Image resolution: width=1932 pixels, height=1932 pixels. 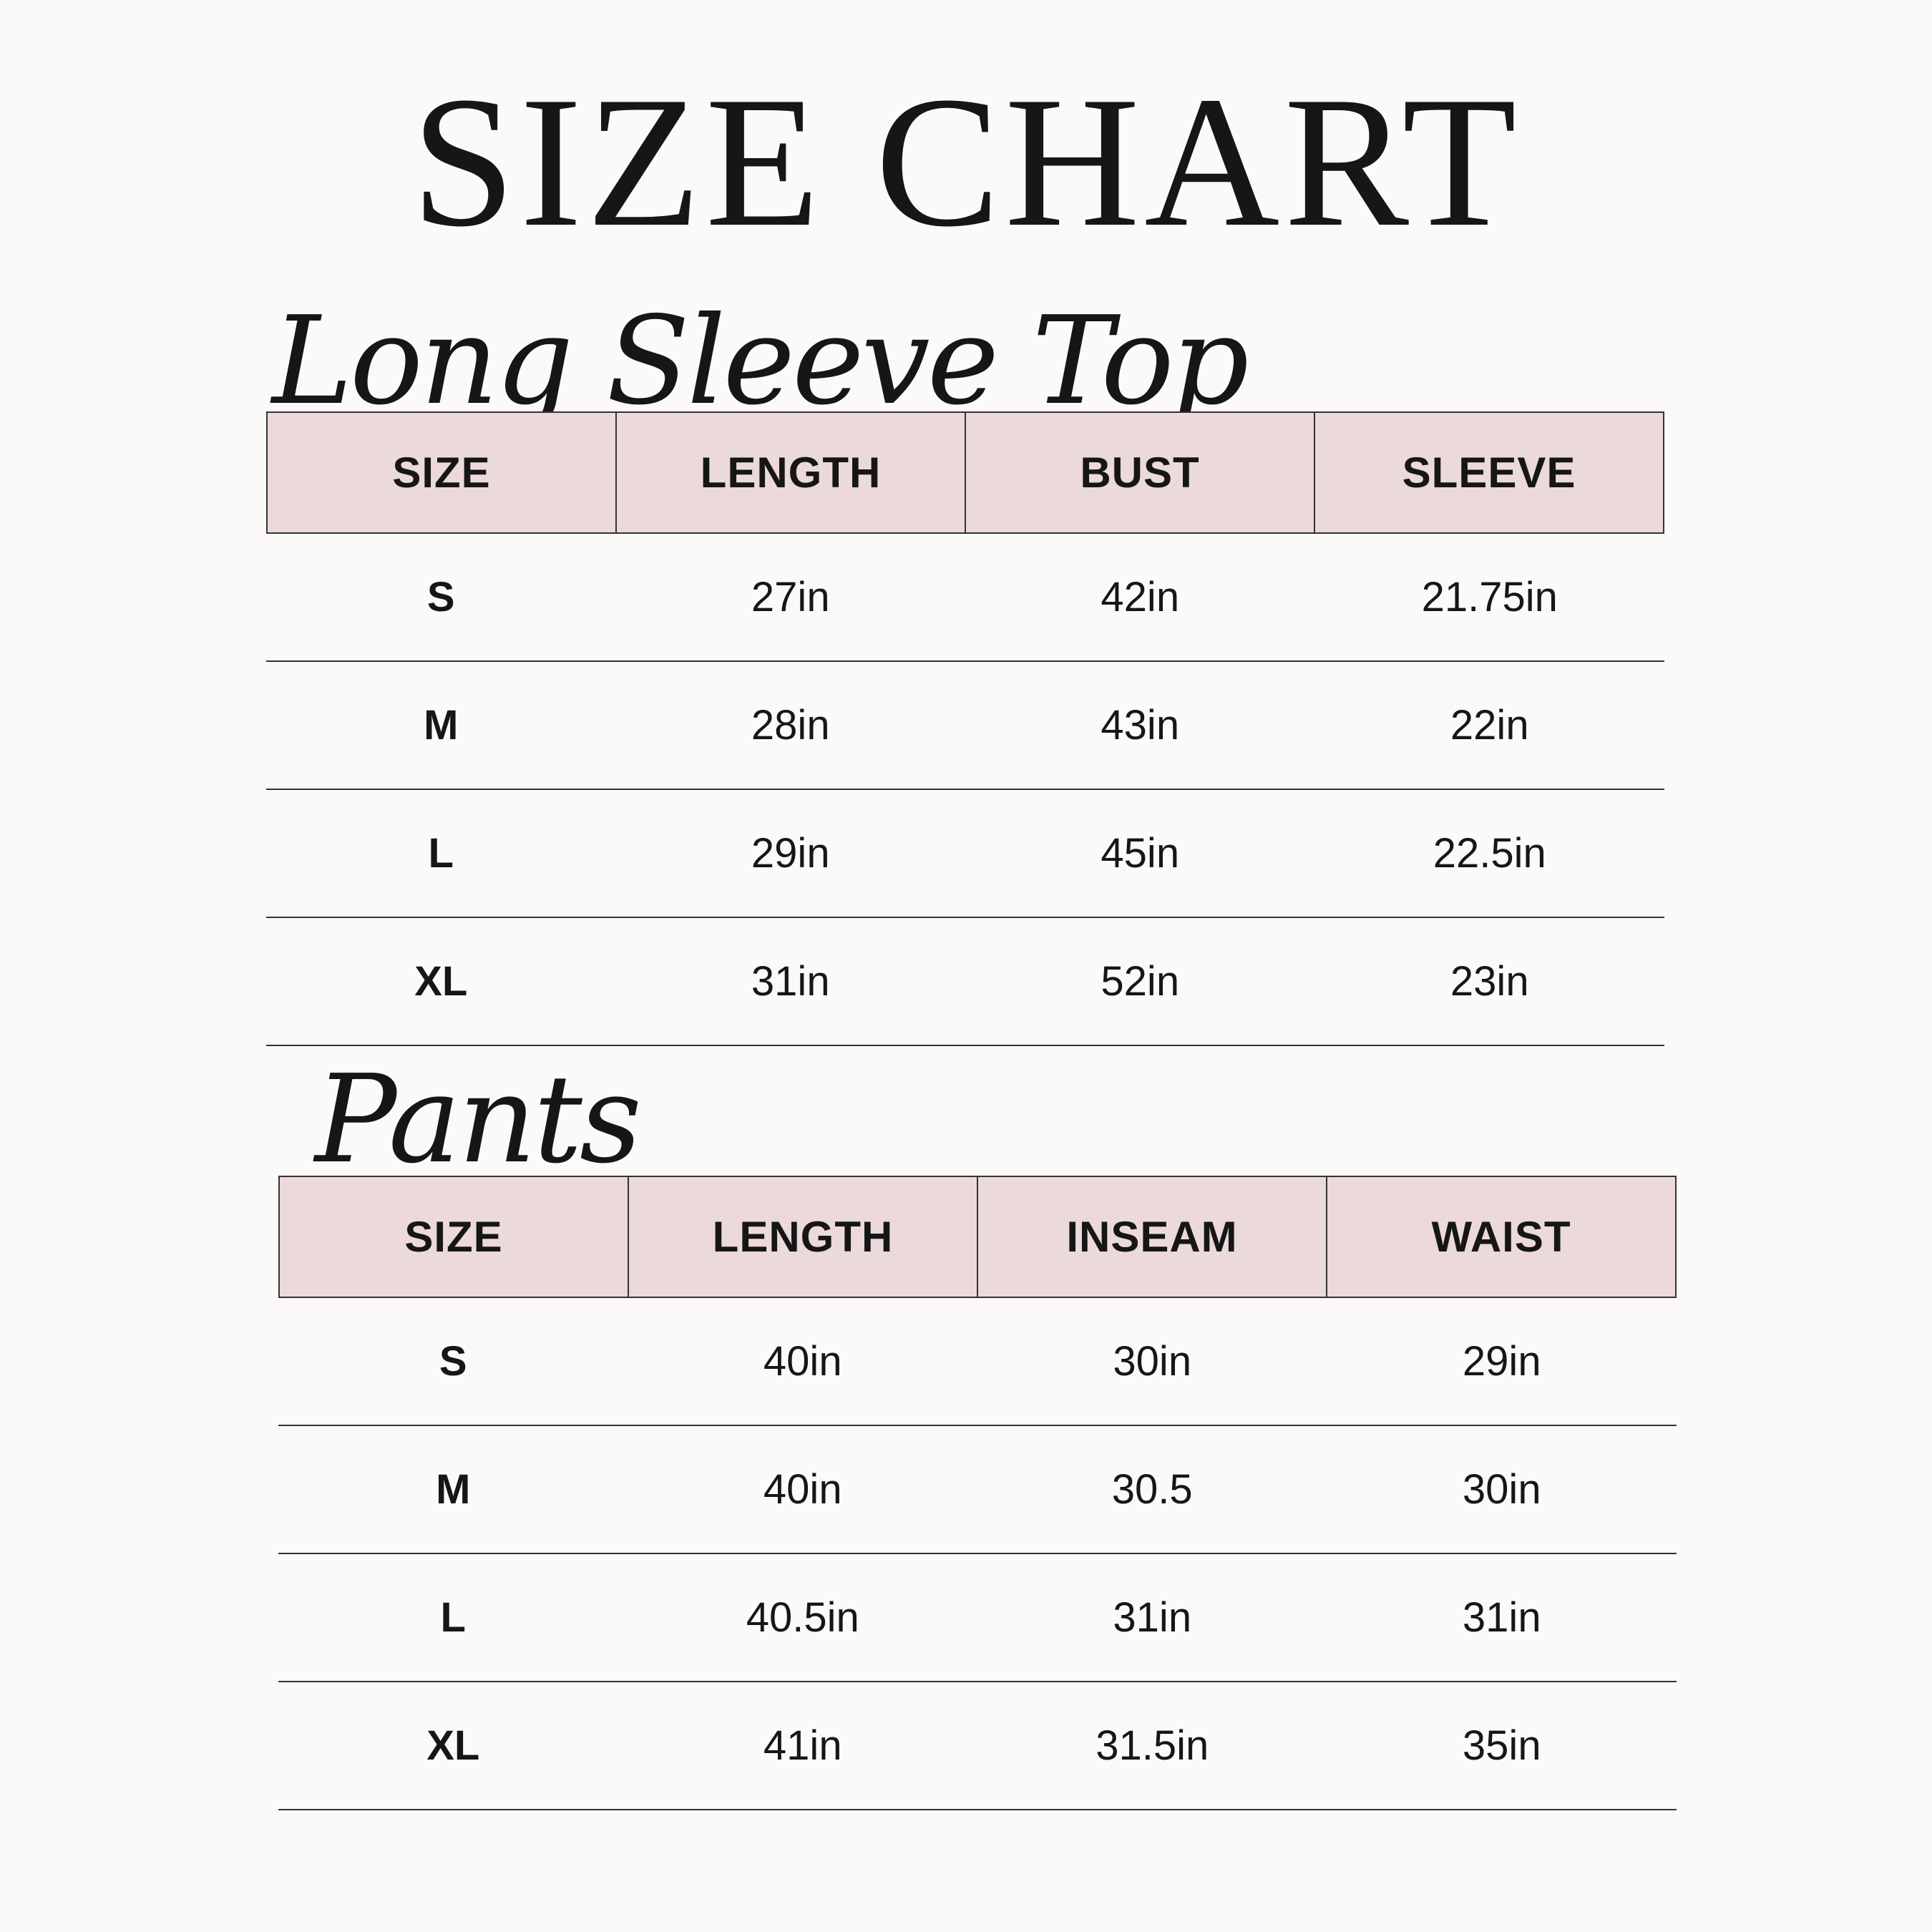 What do you see at coordinates (760, 361) in the screenshot?
I see `tops-heading: Long Sleeve Top` at bounding box center [760, 361].